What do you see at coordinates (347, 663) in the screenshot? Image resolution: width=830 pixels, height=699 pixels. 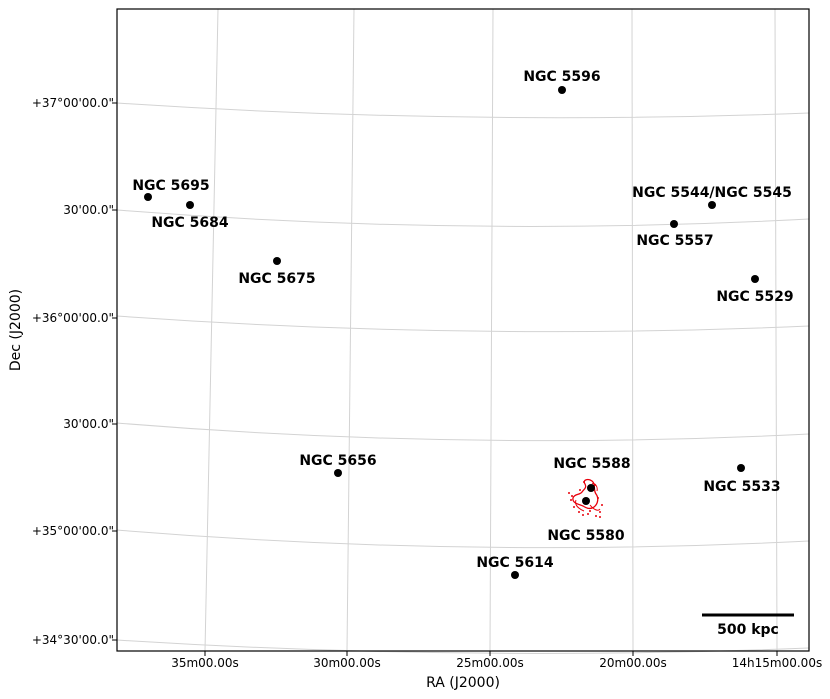 I see `x-tick-label: 30m00.00s` at bounding box center [347, 663].